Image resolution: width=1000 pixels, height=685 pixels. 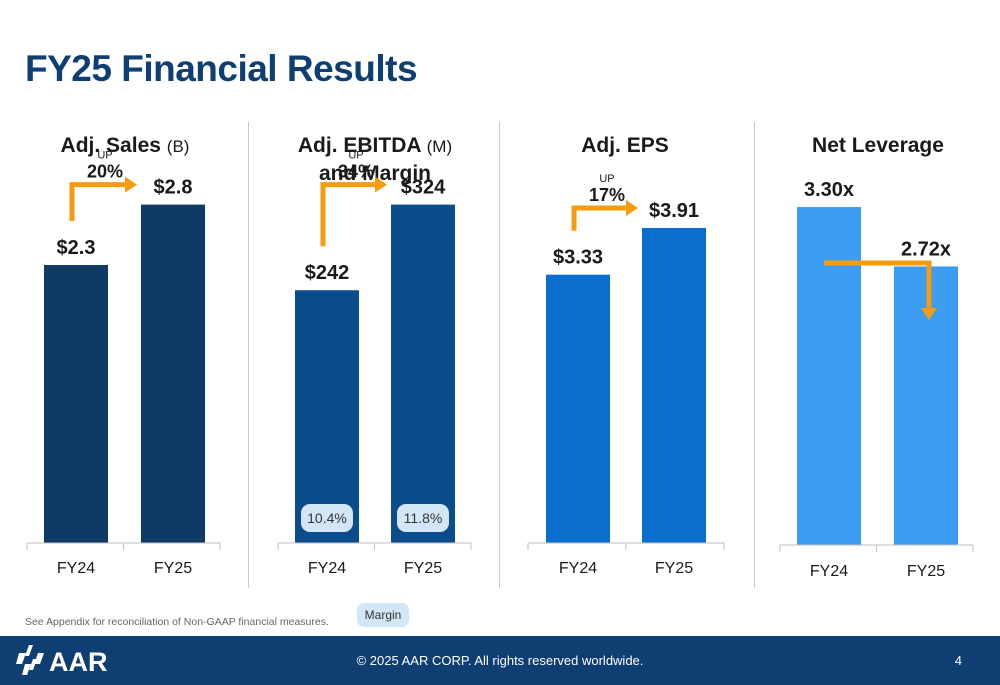 I want to click on aar-logo: AAR, so click(x=62, y=661).